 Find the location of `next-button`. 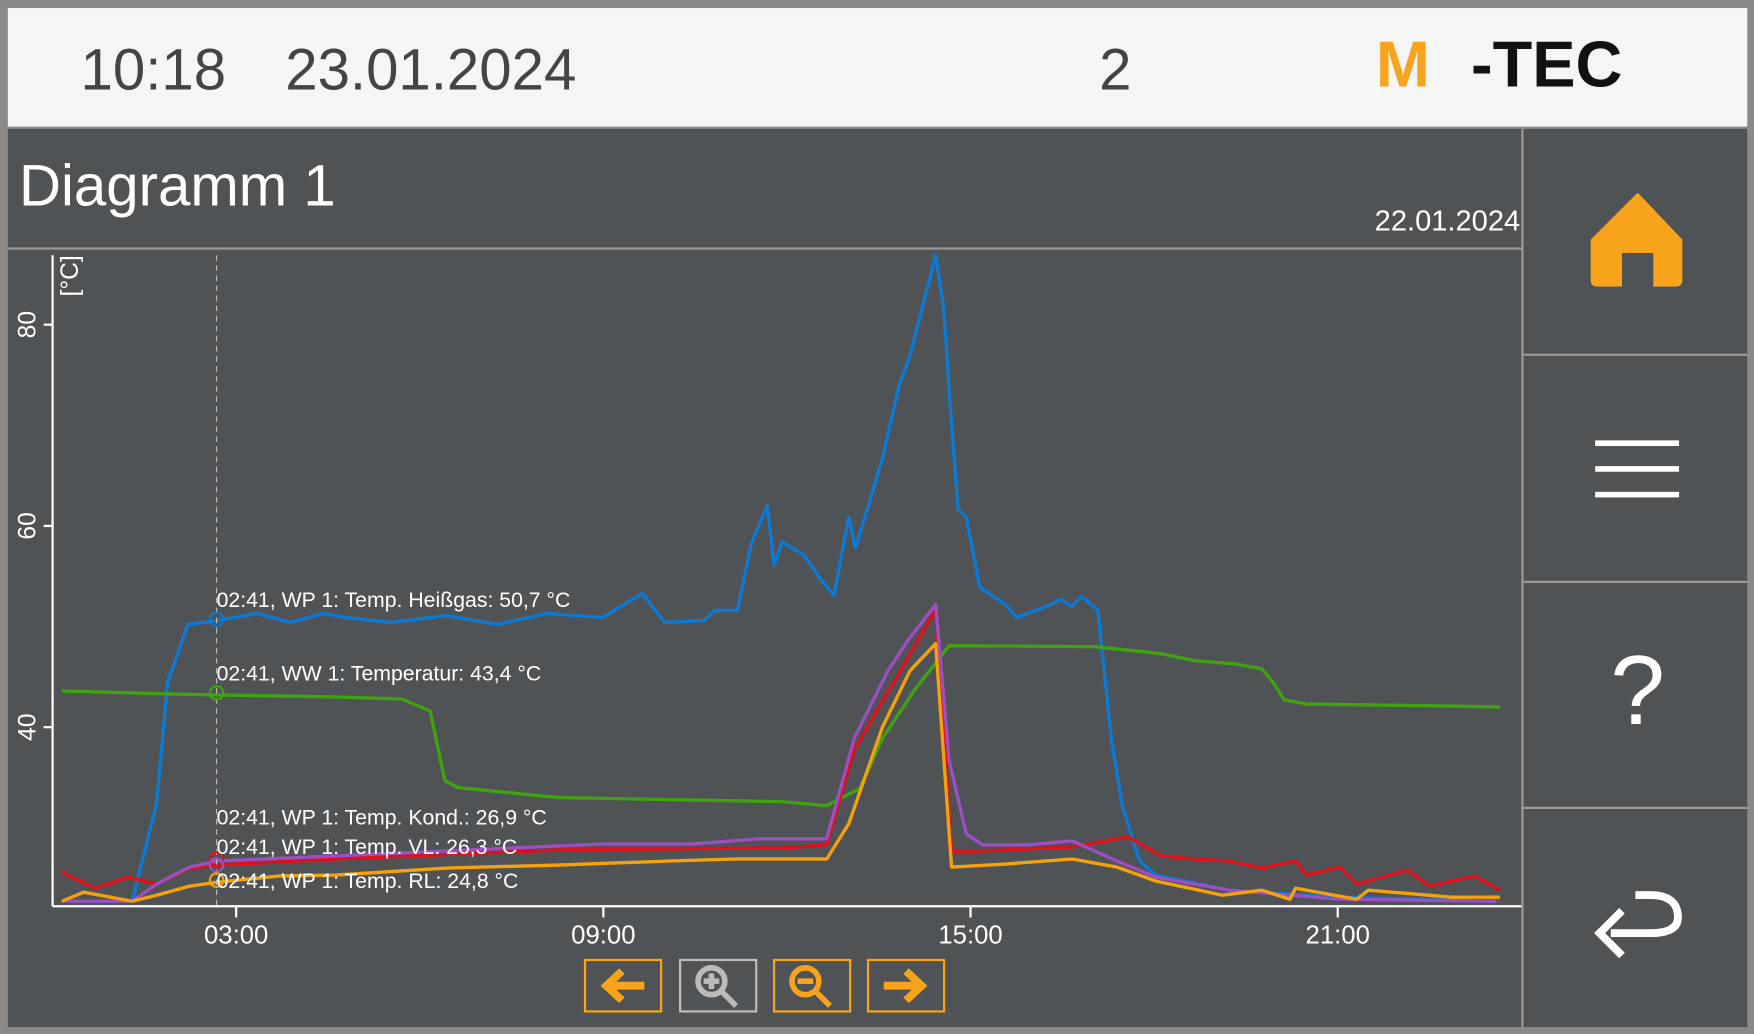

next-button is located at coordinates (906, 985).